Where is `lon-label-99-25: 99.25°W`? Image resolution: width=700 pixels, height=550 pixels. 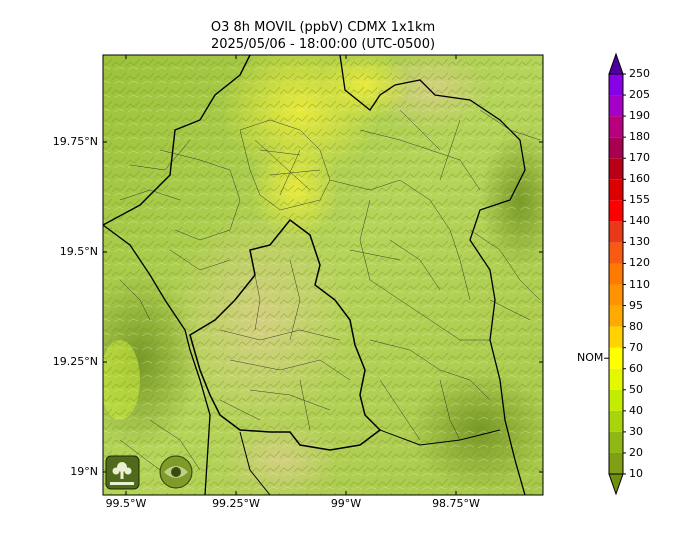
lon-label-99-25: 99.25°W is located at coordinates (236, 503).